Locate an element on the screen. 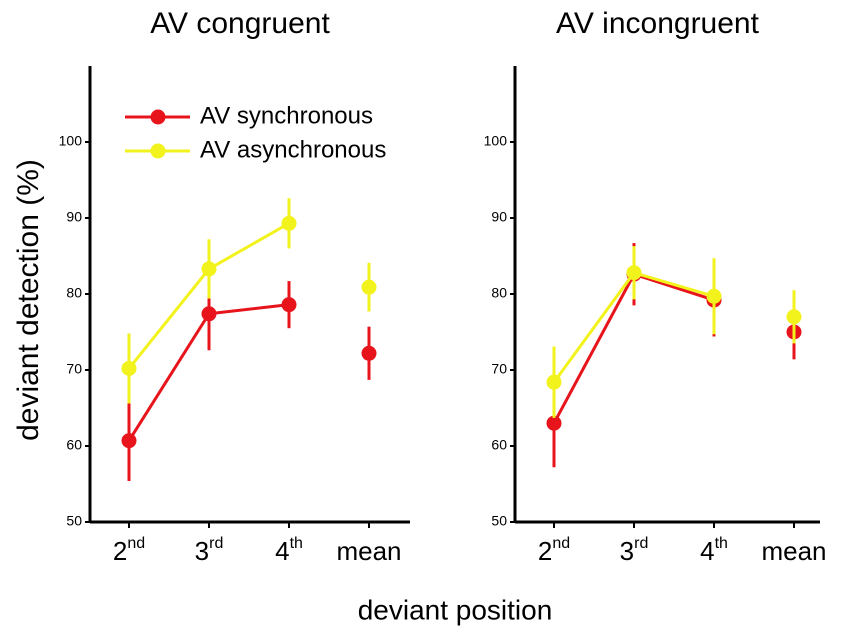  legend-label: AV synchronous is located at coordinates (286, 115).